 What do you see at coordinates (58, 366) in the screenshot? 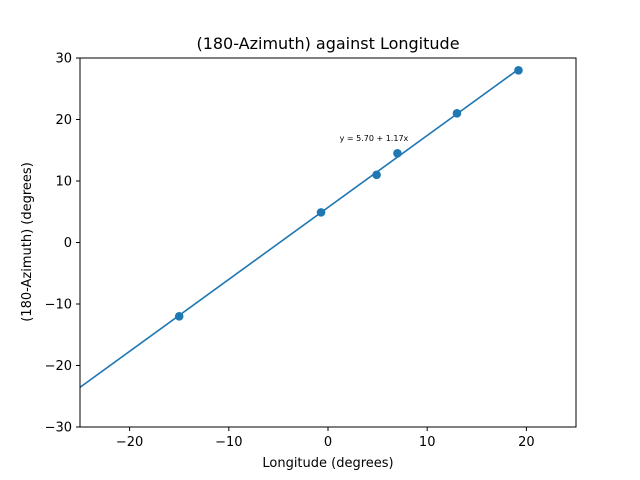
I see `y-tick-label: −20` at bounding box center [58, 366].